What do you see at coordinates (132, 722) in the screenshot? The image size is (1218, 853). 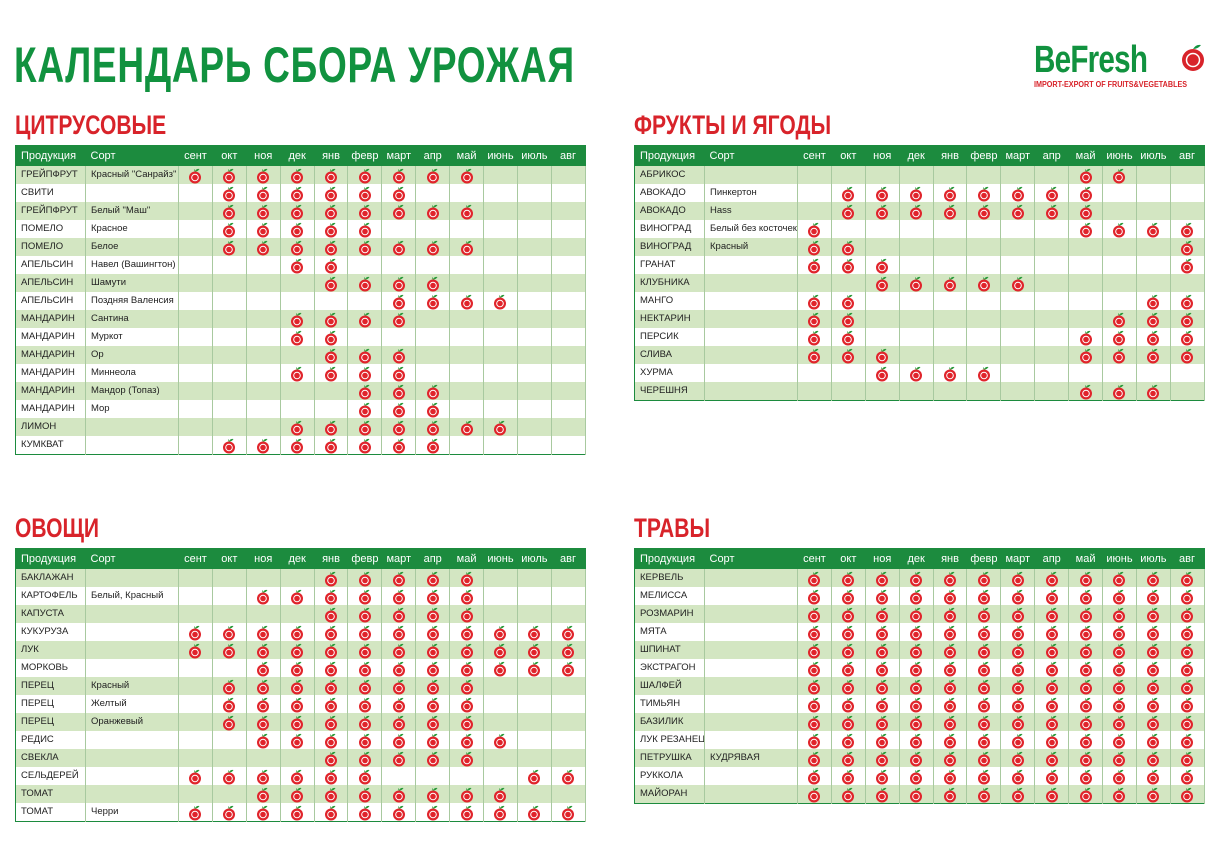 I see `variety: Оранжевый` at bounding box center [132, 722].